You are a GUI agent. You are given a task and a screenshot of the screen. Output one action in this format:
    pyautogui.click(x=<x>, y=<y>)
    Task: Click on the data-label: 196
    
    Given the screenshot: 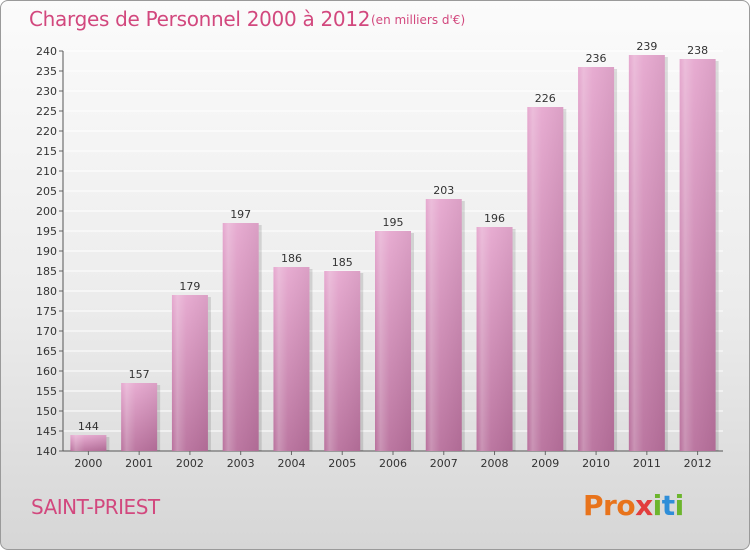 What is the action you would take?
    pyautogui.click(x=494, y=218)
    